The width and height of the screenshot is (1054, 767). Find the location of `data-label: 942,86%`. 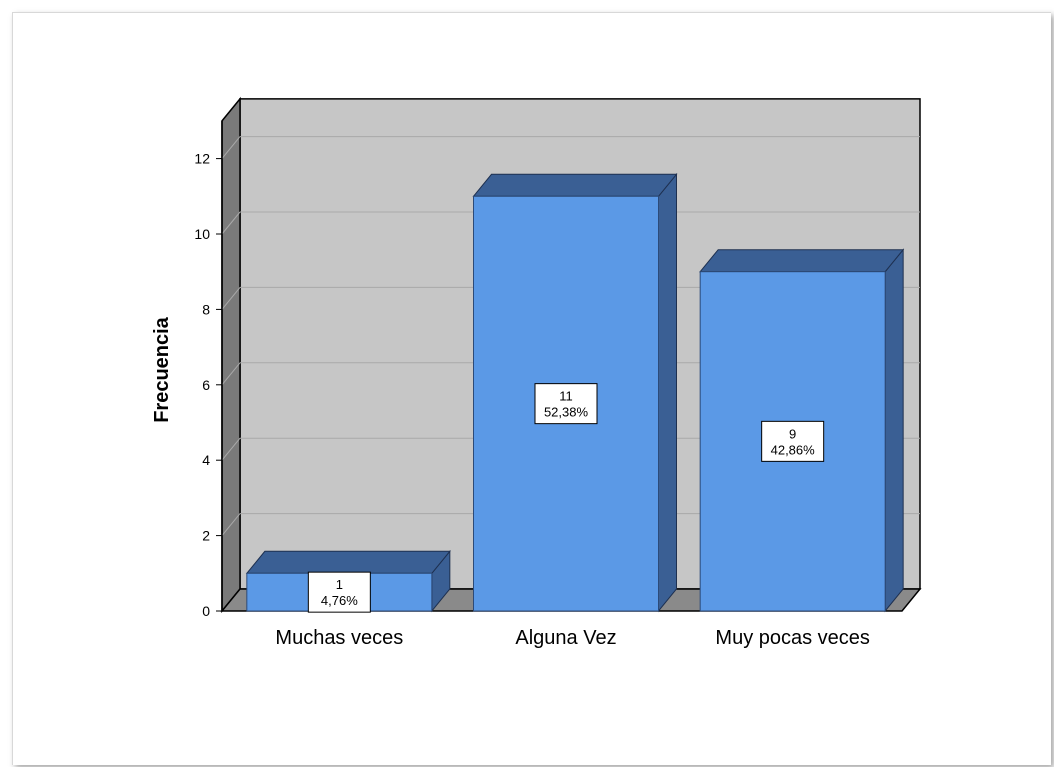

data-label: 942,86% is located at coordinates (793, 441).